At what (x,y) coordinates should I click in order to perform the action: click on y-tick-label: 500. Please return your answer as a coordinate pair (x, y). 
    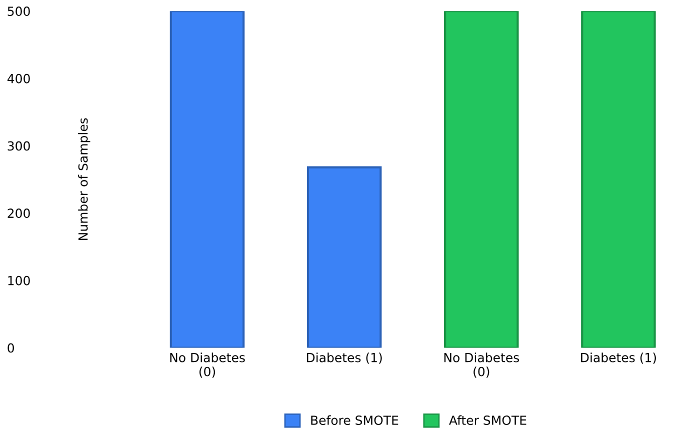
    Looking at the image, I should click on (19, 11).